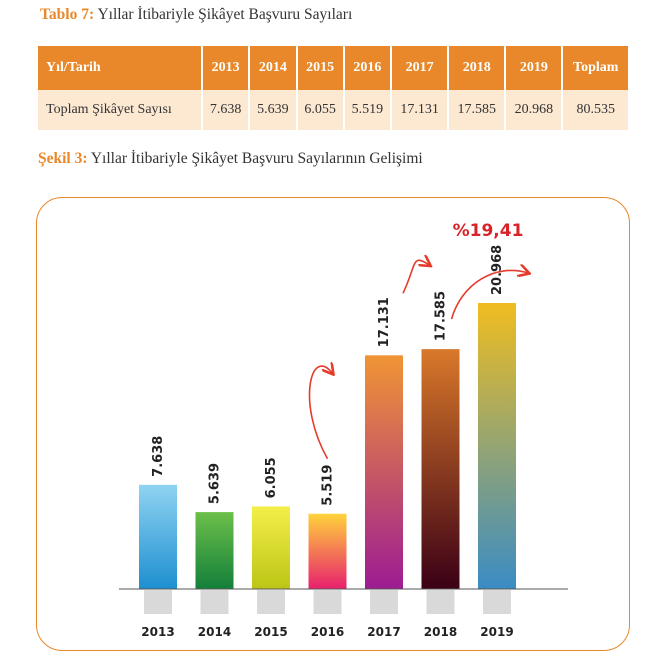 This screenshot has width=660, height=664. What do you see at coordinates (328, 485) in the screenshot?
I see `data-label: 5.519` at bounding box center [328, 485].